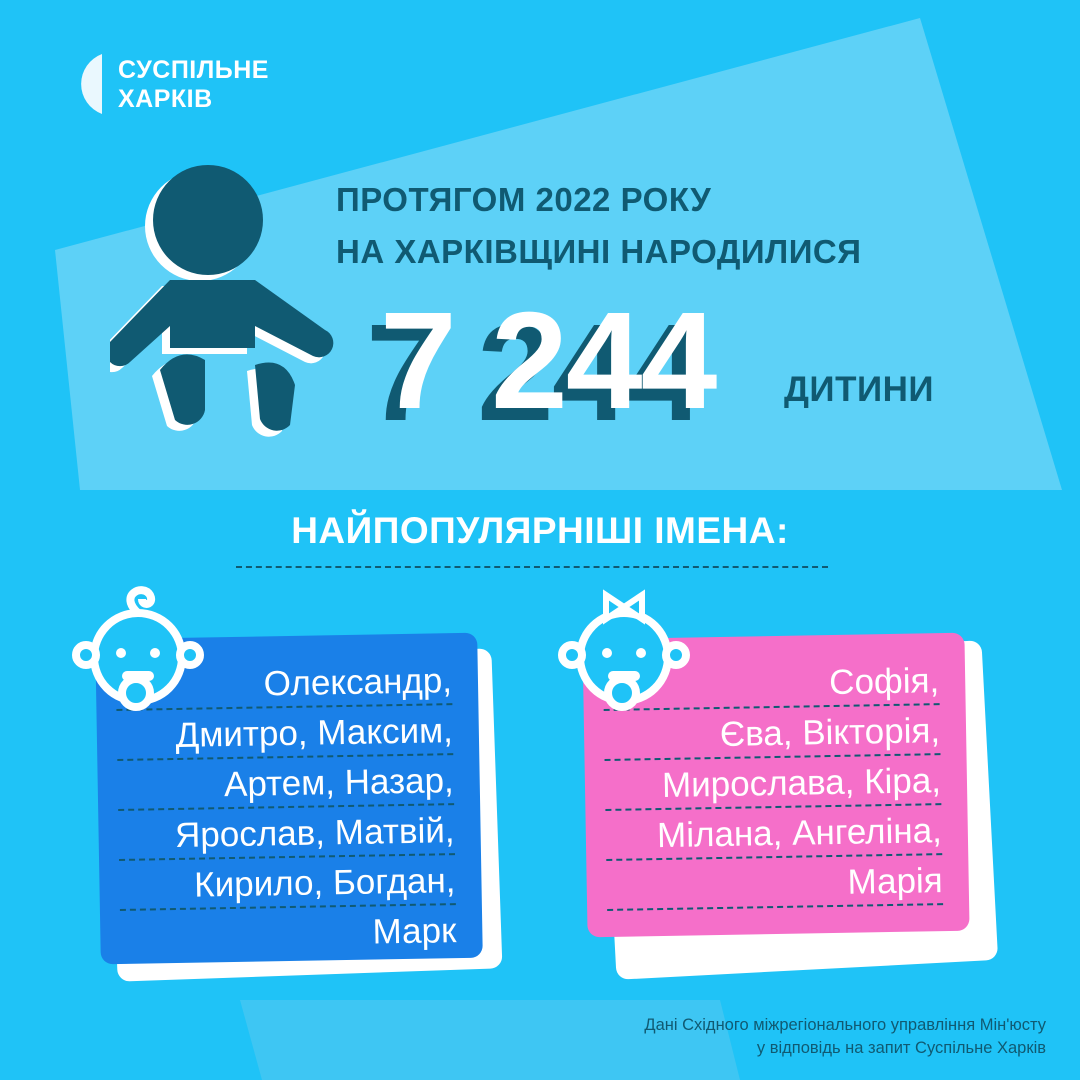 This screenshot has height=1080, width=1080. Describe the element at coordinates (193, 70) in the screenshot. I see `brand-line1: СУСПІЛЬНЕ` at that location.